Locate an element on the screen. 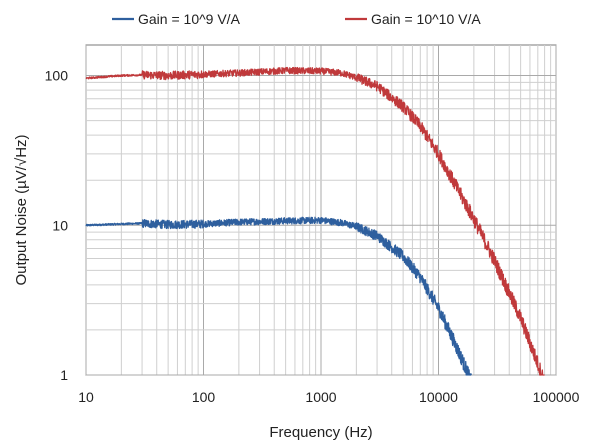 Image resolution: width=592 pixels, height=441 pixels. y-tick-label: 10 is located at coordinates (60, 225).